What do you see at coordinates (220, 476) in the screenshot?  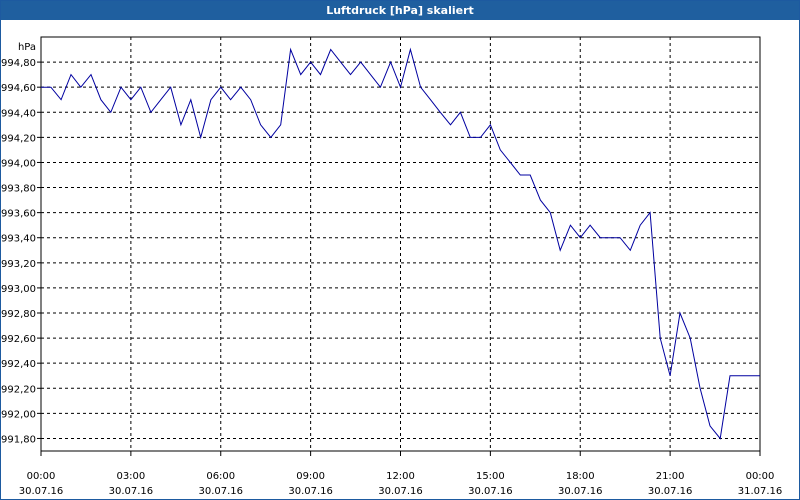 I see `x-tick-time-label: 06:00` at bounding box center [220, 476].